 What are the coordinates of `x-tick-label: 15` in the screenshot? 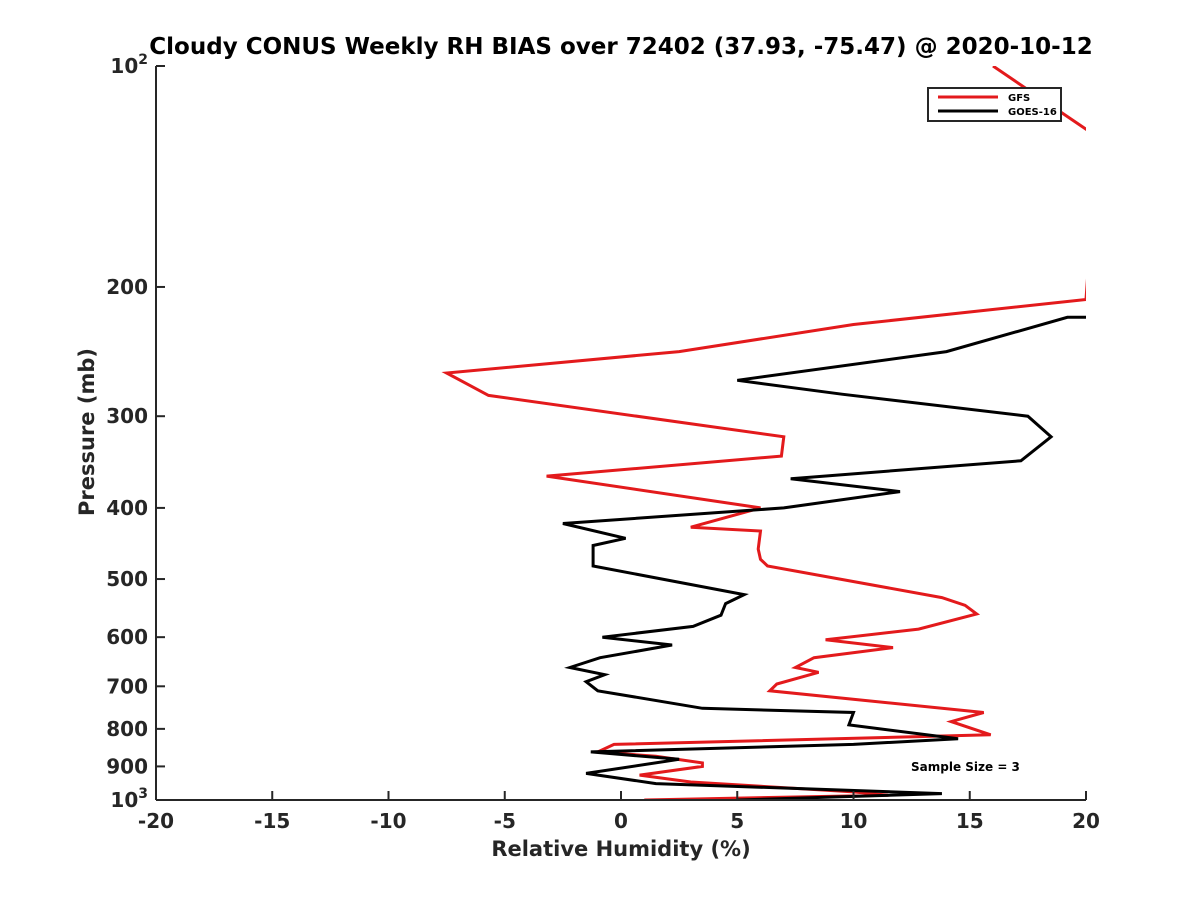 It's located at (970, 821).